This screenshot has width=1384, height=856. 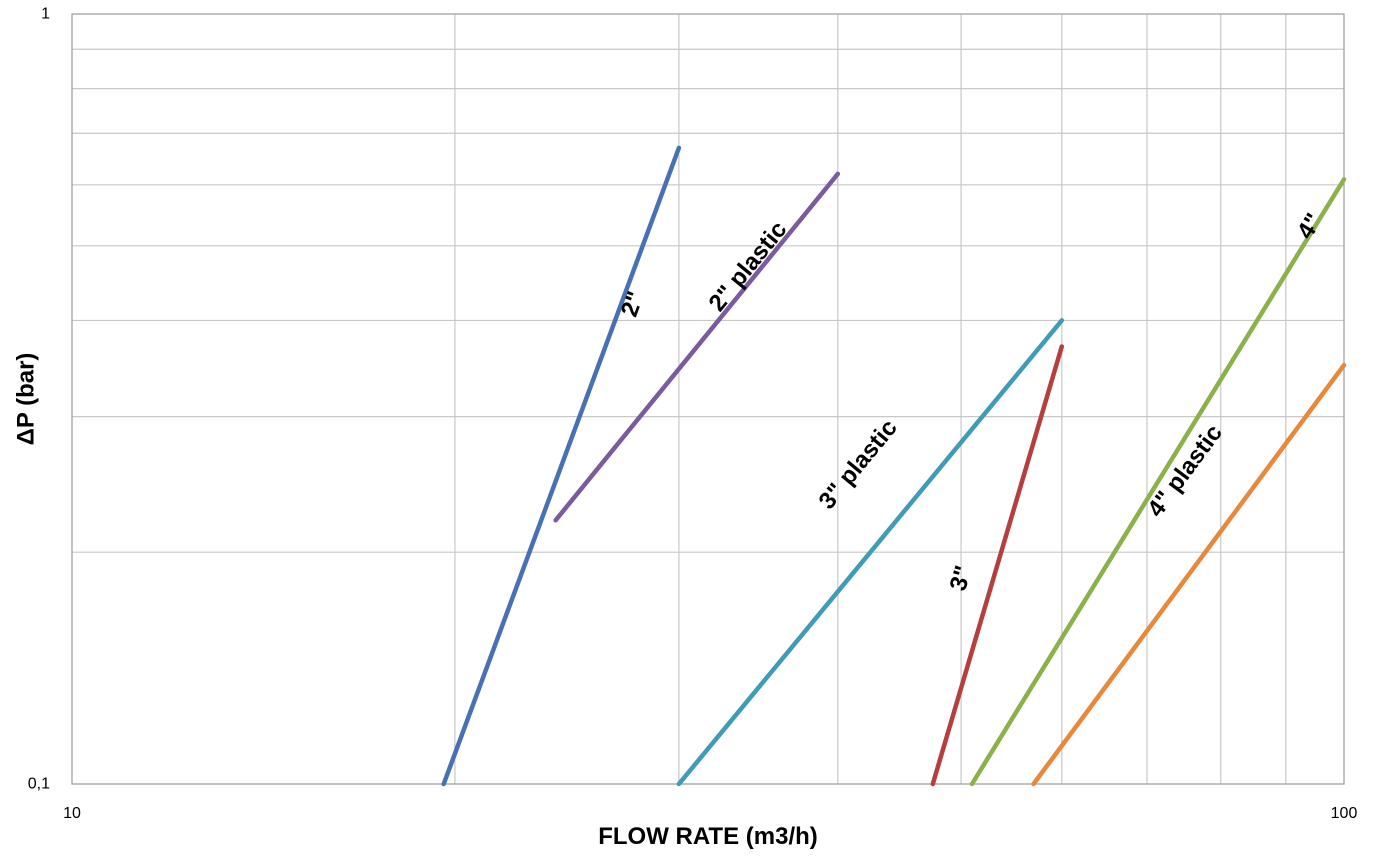 What do you see at coordinates (72, 813) in the screenshot?
I see `x-tick-label-1: 10` at bounding box center [72, 813].